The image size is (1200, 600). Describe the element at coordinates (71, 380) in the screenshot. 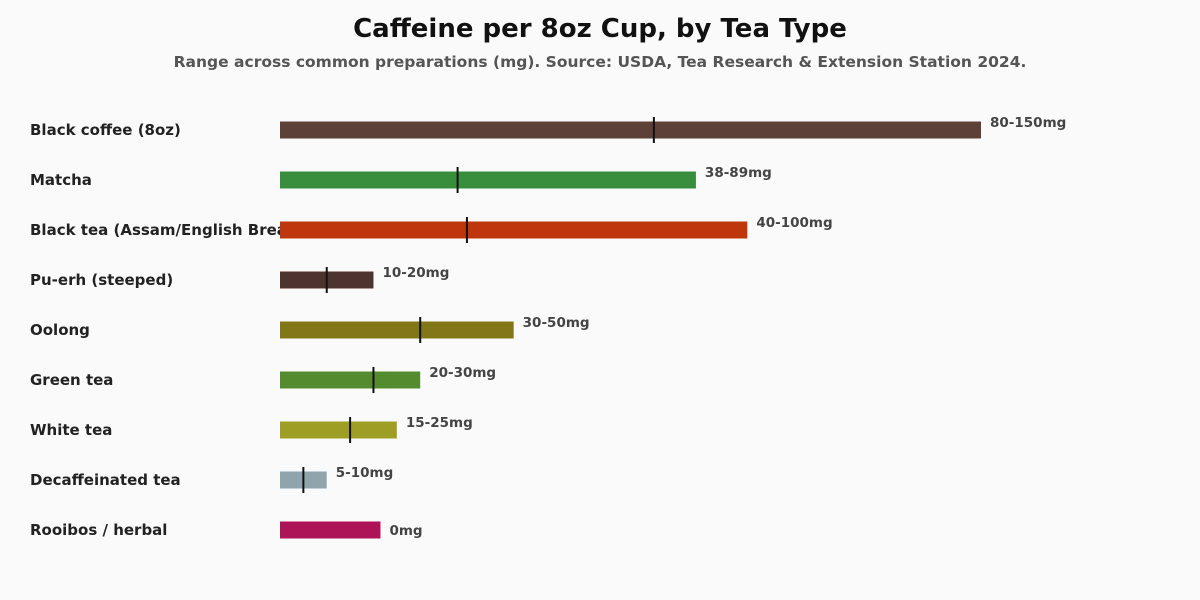

I see `category-label: Green tea` at that location.